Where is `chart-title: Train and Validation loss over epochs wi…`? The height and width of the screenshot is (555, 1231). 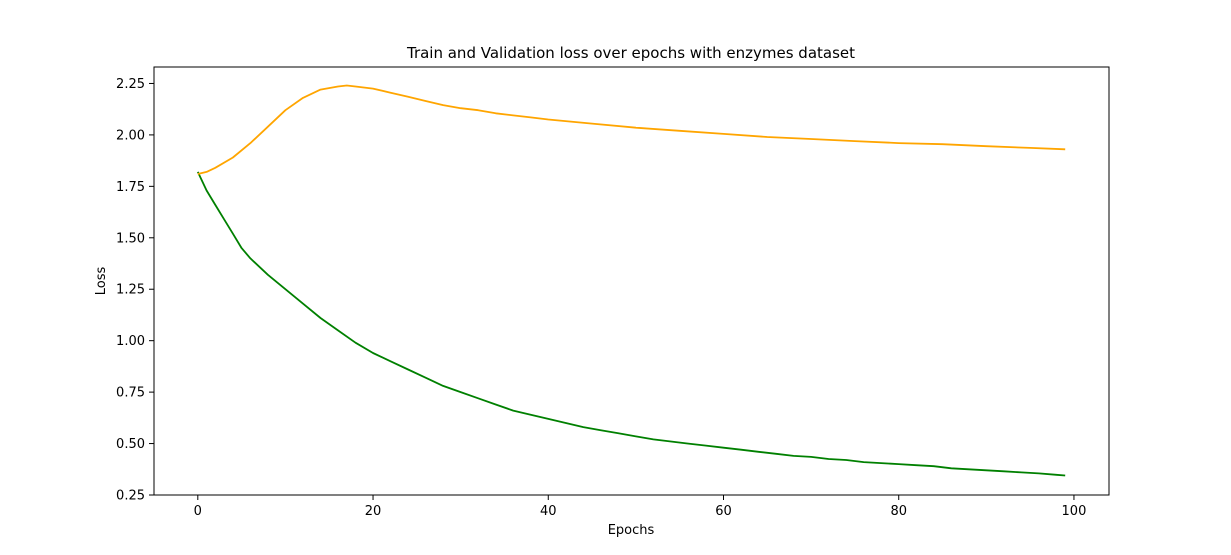
chart-title: Train and Validation loss over epochs wi… is located at coordinates (630, 53).